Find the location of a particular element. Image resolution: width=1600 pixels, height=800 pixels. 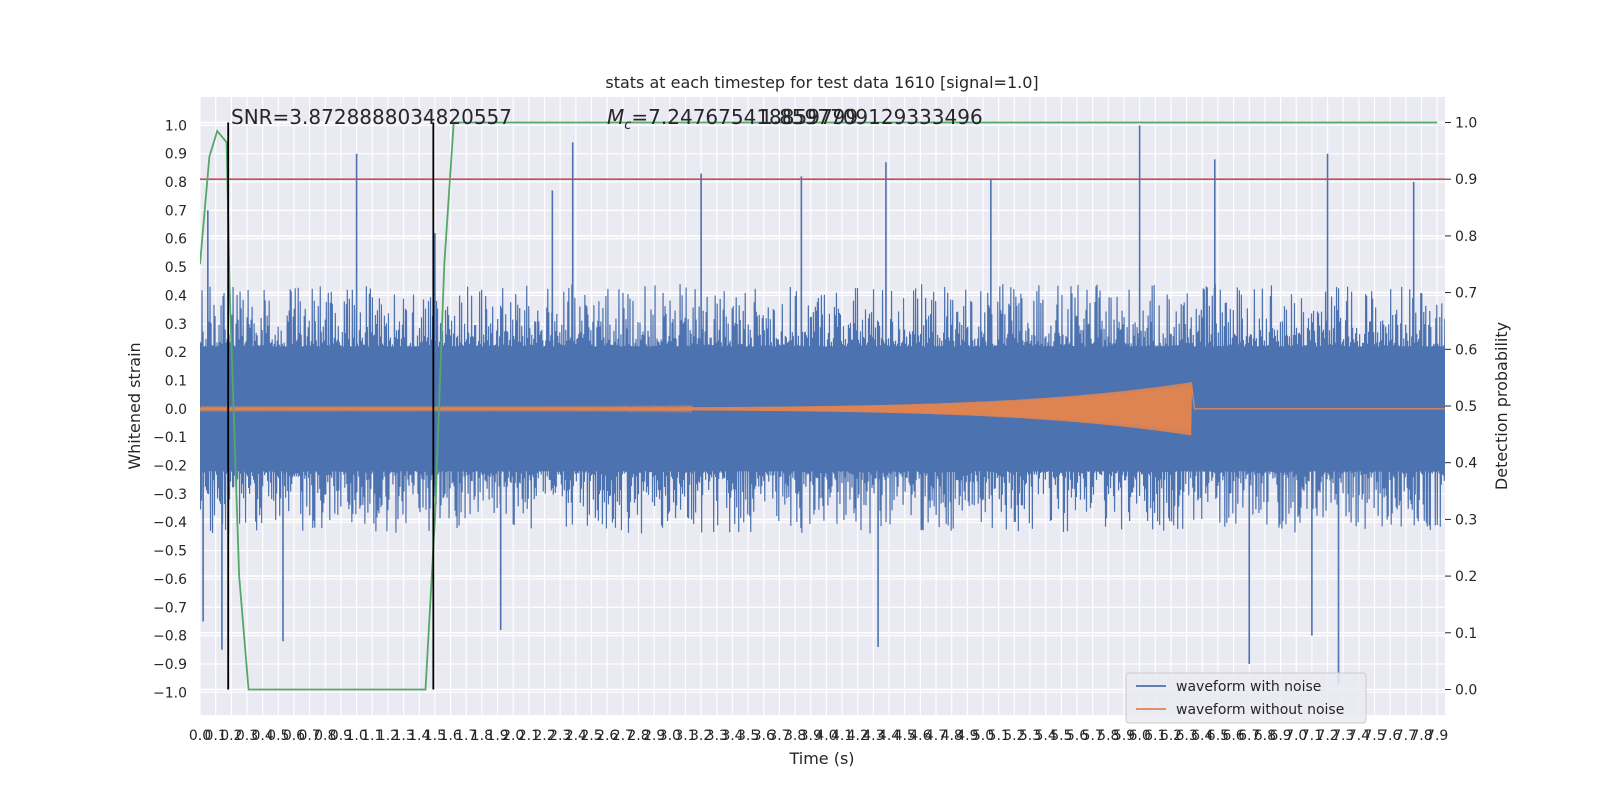

y2-tick-label: 0.3 is located at coordinates (1466, 520).